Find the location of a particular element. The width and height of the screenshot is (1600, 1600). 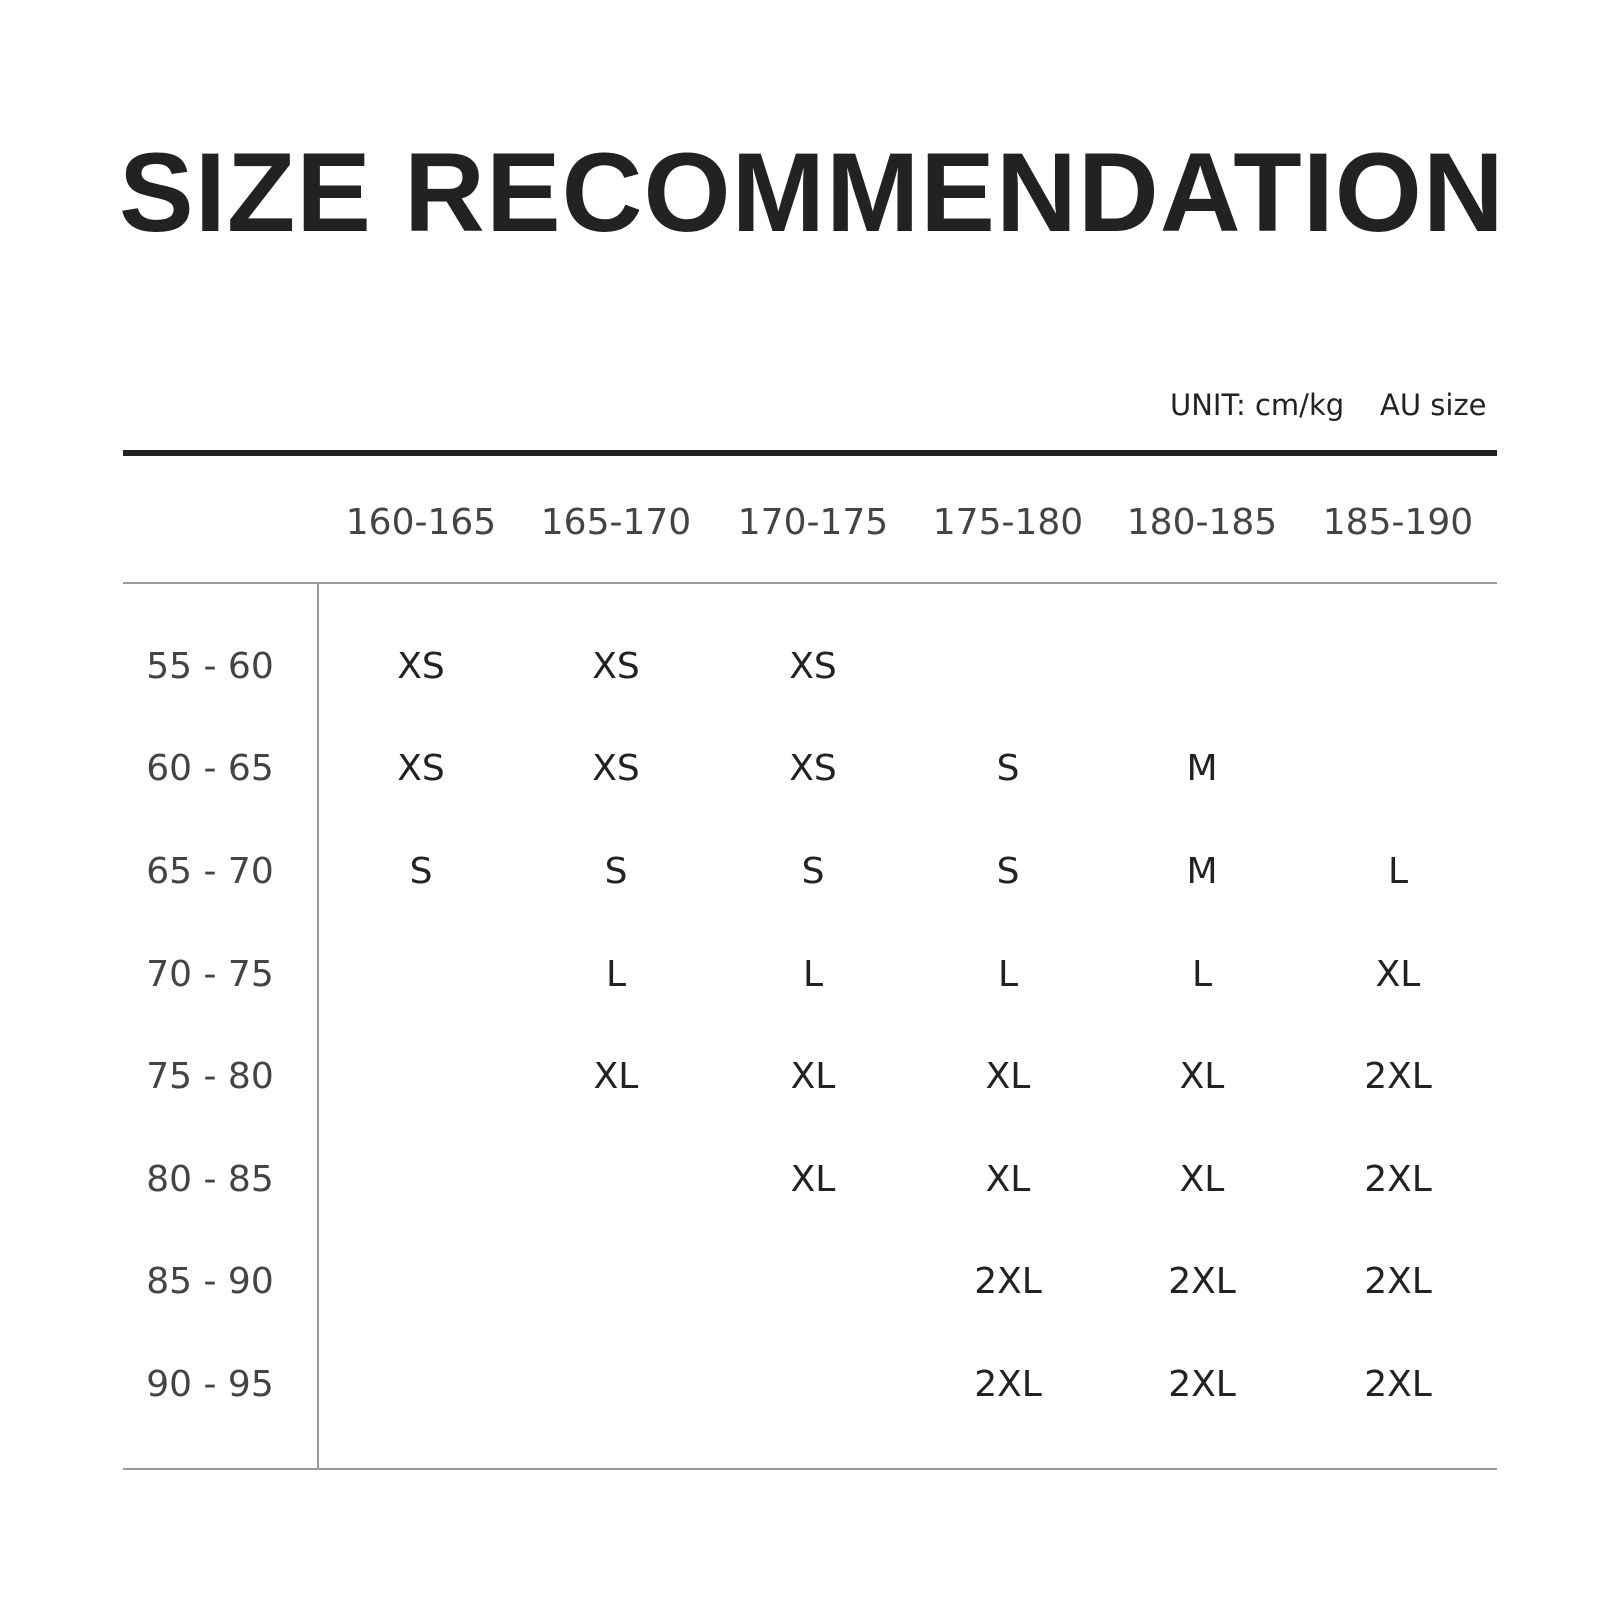

unit-label: UNIT: cm/kg is located at coordinates (1257, 405).